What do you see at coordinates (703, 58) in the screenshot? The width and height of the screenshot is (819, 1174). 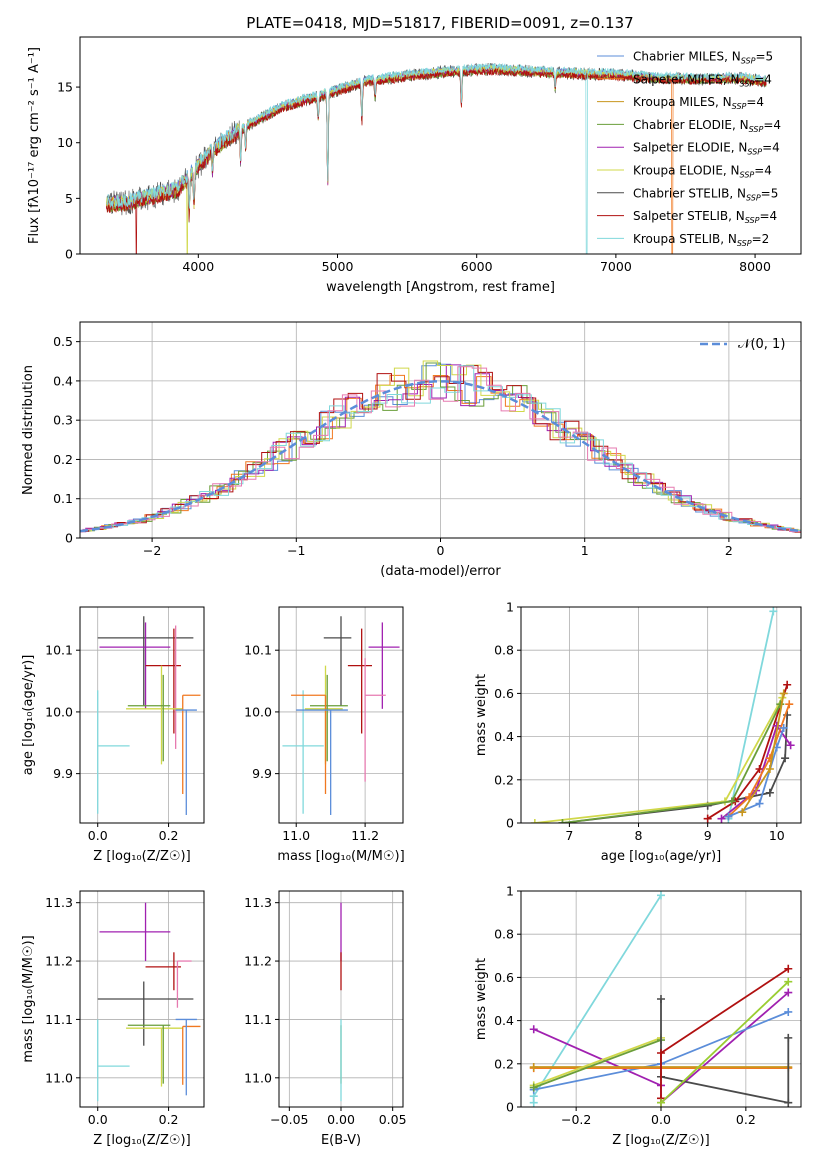 I see `legend-label: Chabrier MILES, NSSP=5` at bounding box center [703, 58].